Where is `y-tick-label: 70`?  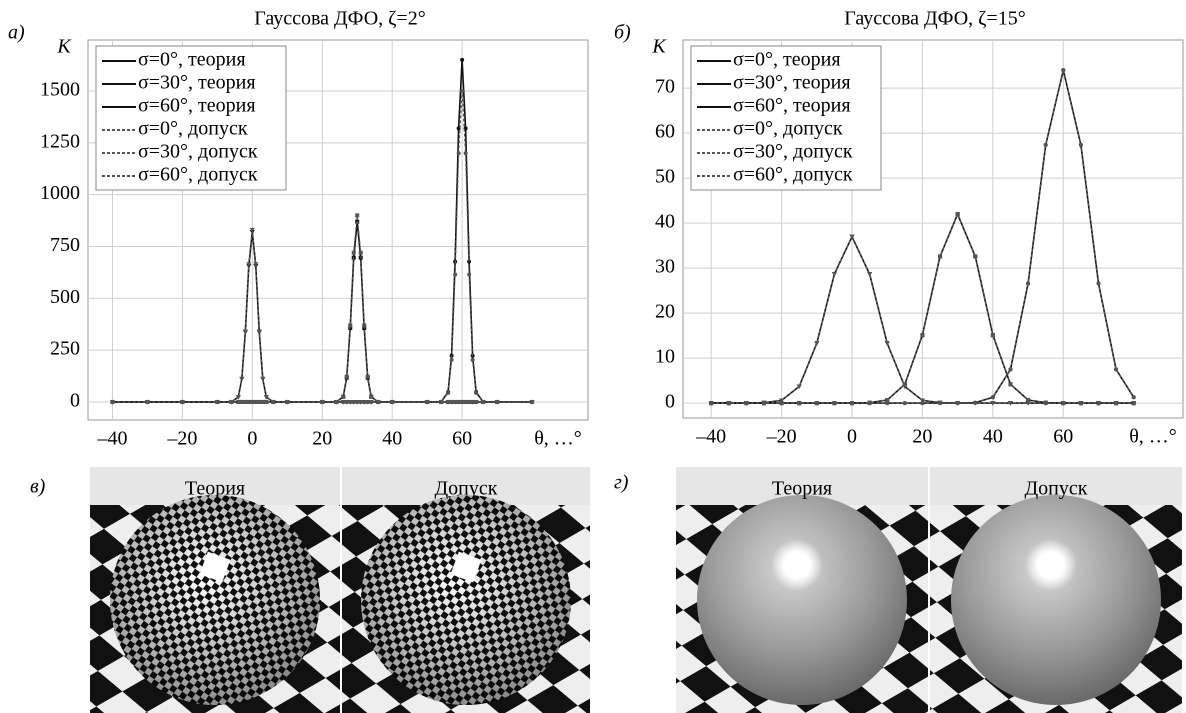 y-tick-label: 70 is located at coordinates (665, 87).